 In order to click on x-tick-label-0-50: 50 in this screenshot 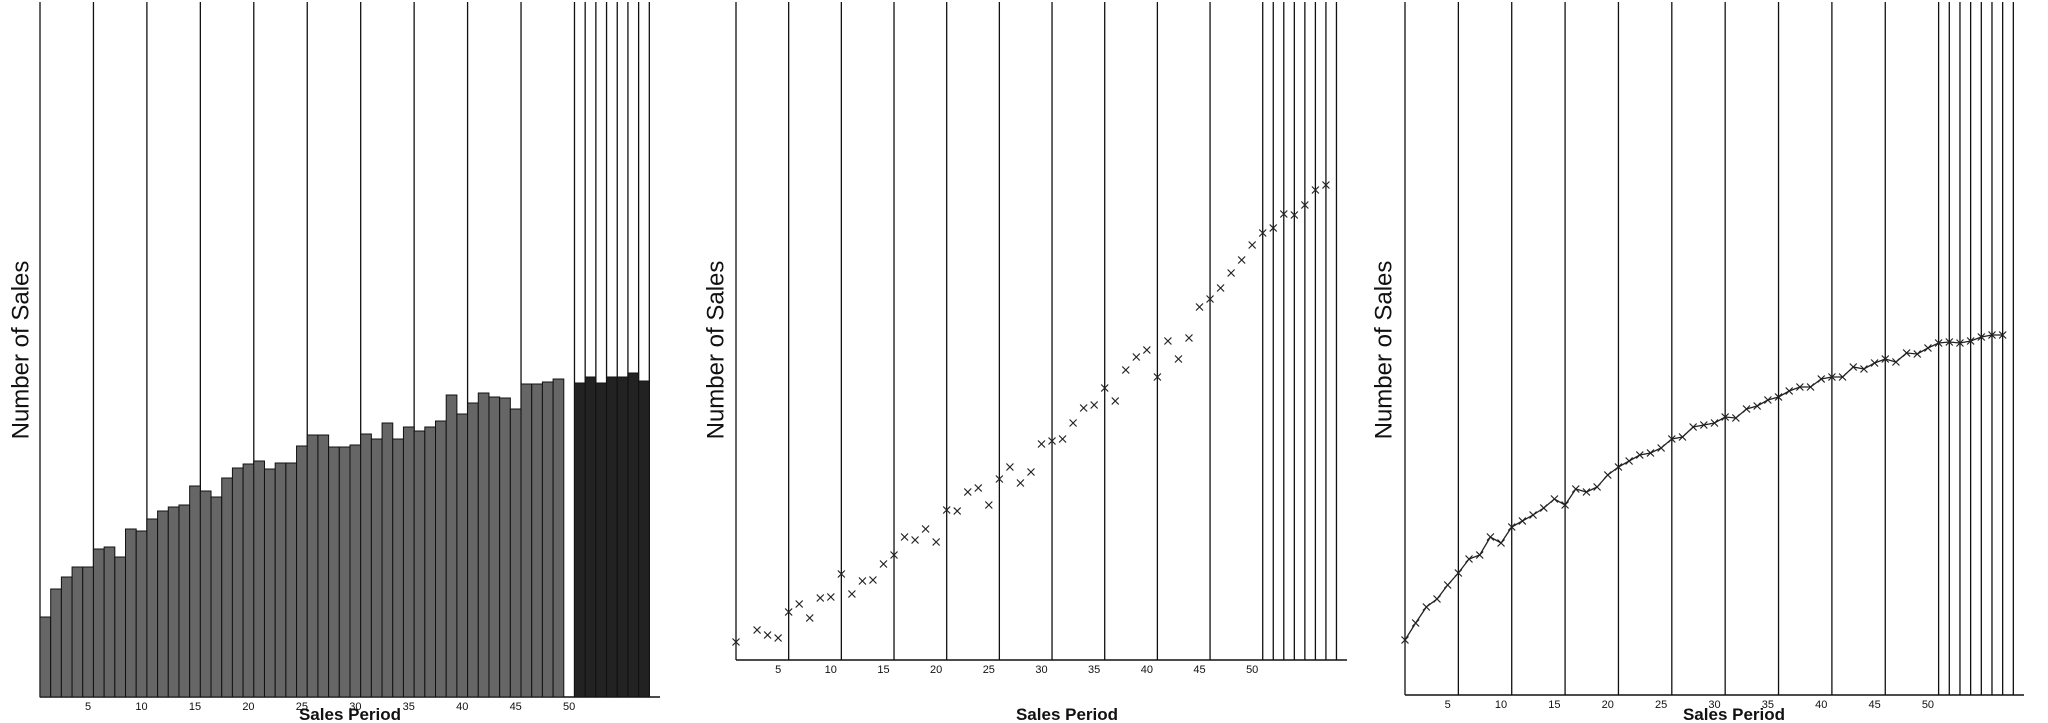, I will do `click(569, 707)`.